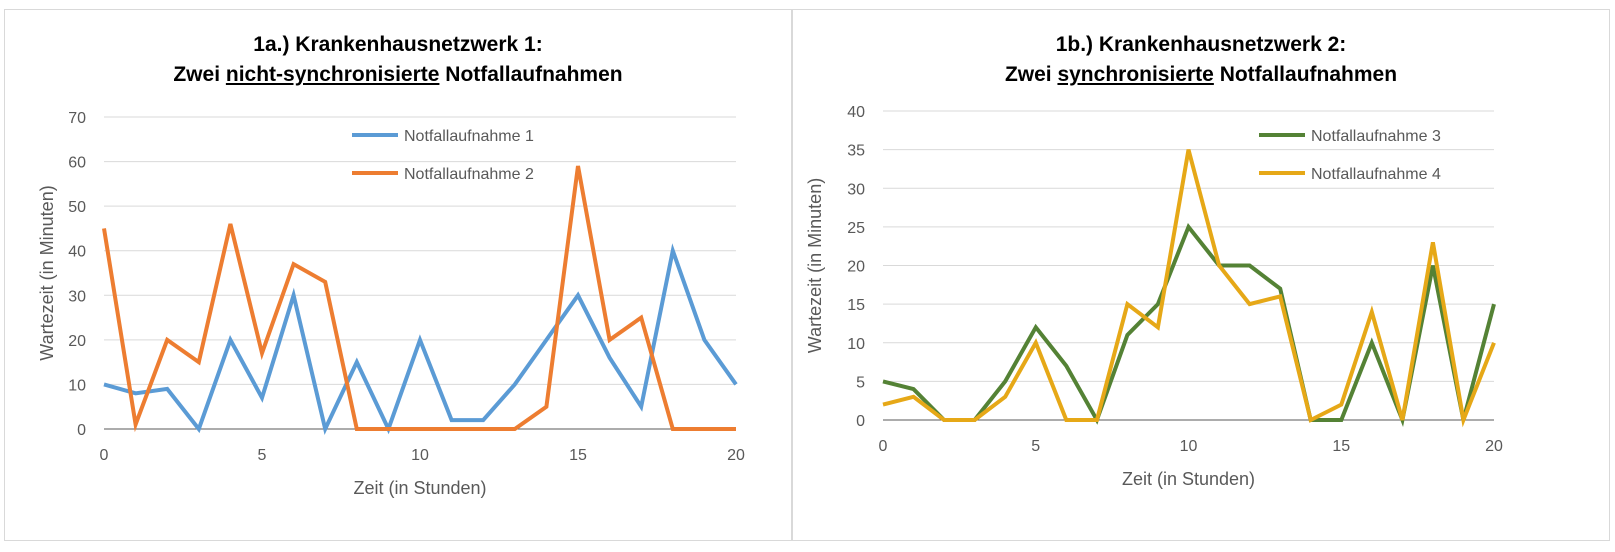  What do you see at coordinates (398, 44) in the screenshot?
I see `chart-title-line1: 1a.) Krankenhausnetzwerk 1:` at bounding box center [398, 44].